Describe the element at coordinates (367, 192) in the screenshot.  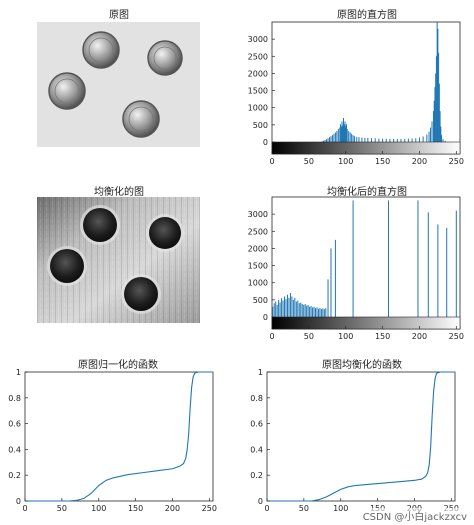
I see `eq-hist-title: 均衡化后的直方图` at that location.